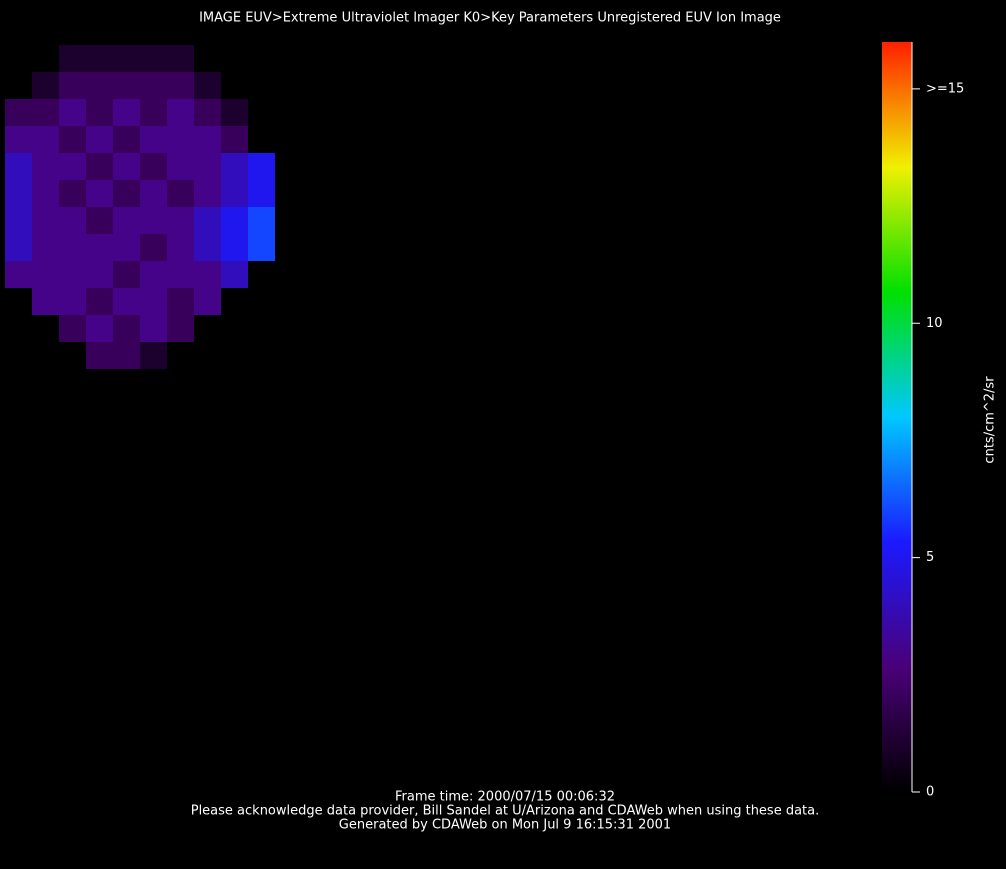 The image size is (1006, 869). Describe the element at coordinates (505, 797) in the screenshot. I see `footer-line: Frame time: 2000/07/15 00:06:32` at that location.